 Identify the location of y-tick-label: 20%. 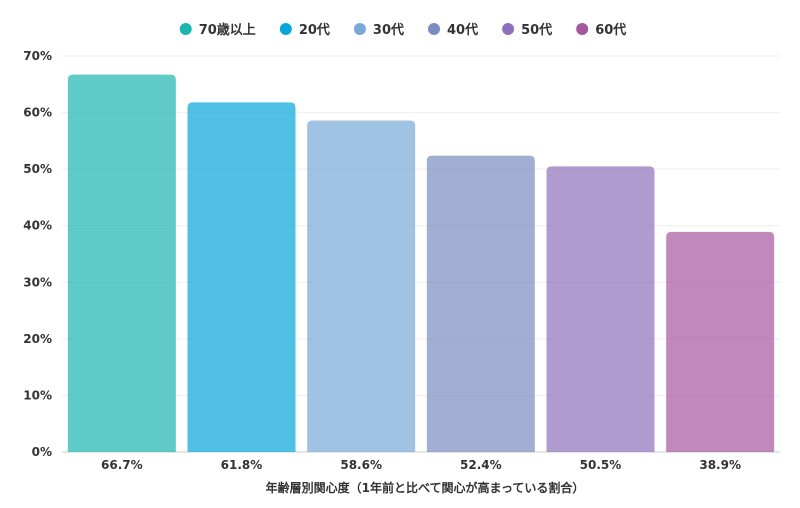
(37, 339).